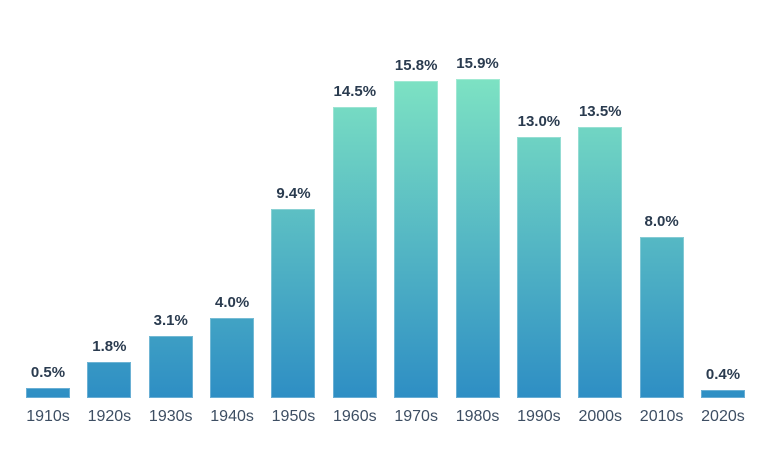 The width and height of the screenshot is (770, 450). What do you see at coordinates (48, 212) in the screenshot?
I see `bar-column: 0.5% 1910s` at bounding box center [48, 212].